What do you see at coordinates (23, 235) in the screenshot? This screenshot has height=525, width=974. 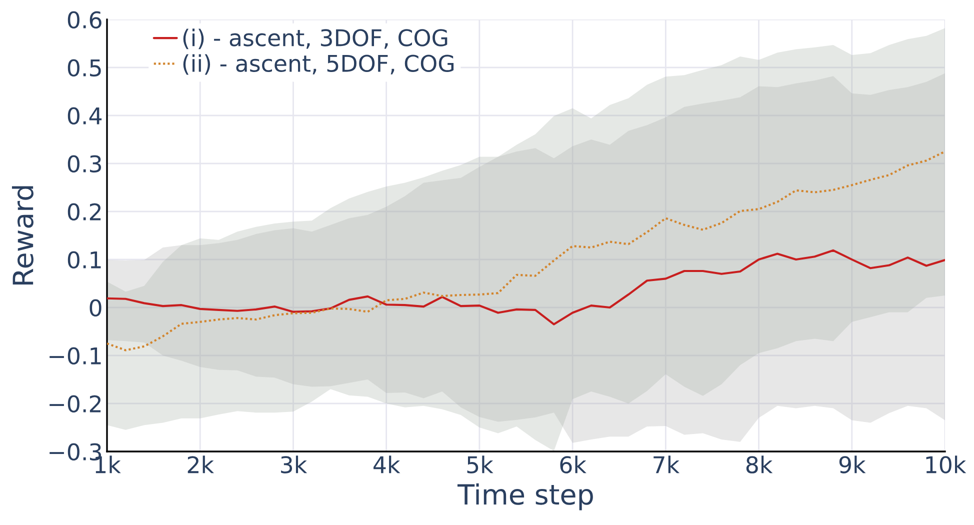 I see `y-axis-title: Reward` at bounding box center [23, 235].